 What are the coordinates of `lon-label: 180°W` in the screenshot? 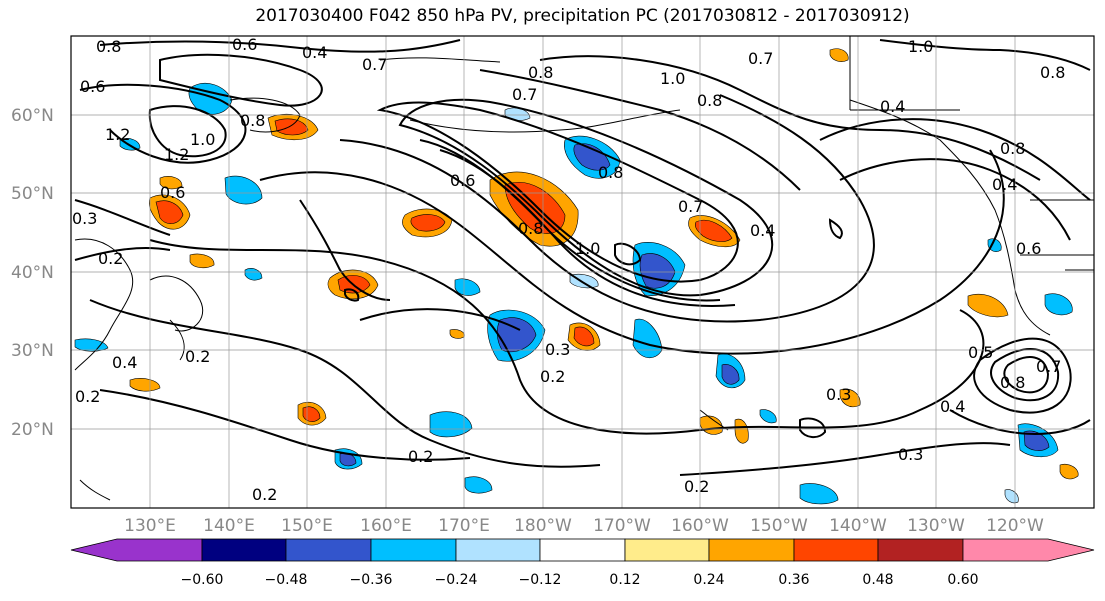 It's located at (543, 526).